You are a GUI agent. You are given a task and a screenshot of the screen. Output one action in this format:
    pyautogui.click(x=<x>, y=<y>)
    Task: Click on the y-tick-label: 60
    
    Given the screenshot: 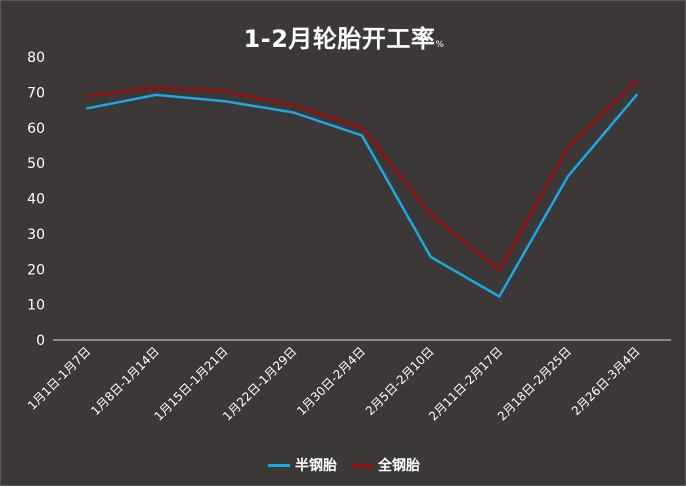 What is the action you would take?
    pyautogui.click(x=36, y=129)
    